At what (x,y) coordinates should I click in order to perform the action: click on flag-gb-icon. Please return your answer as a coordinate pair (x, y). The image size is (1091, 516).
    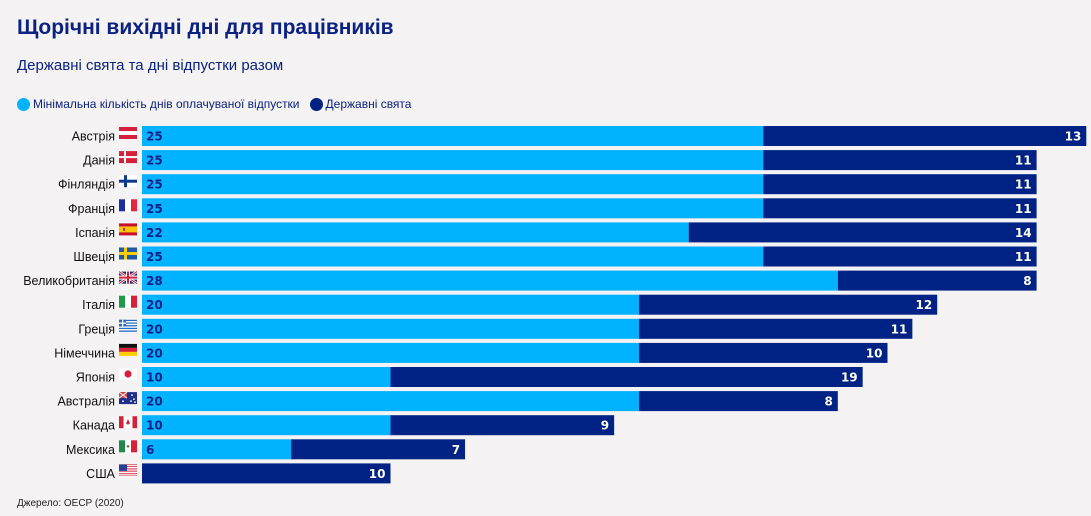
    Looking at the image, I should click on (128, 277).